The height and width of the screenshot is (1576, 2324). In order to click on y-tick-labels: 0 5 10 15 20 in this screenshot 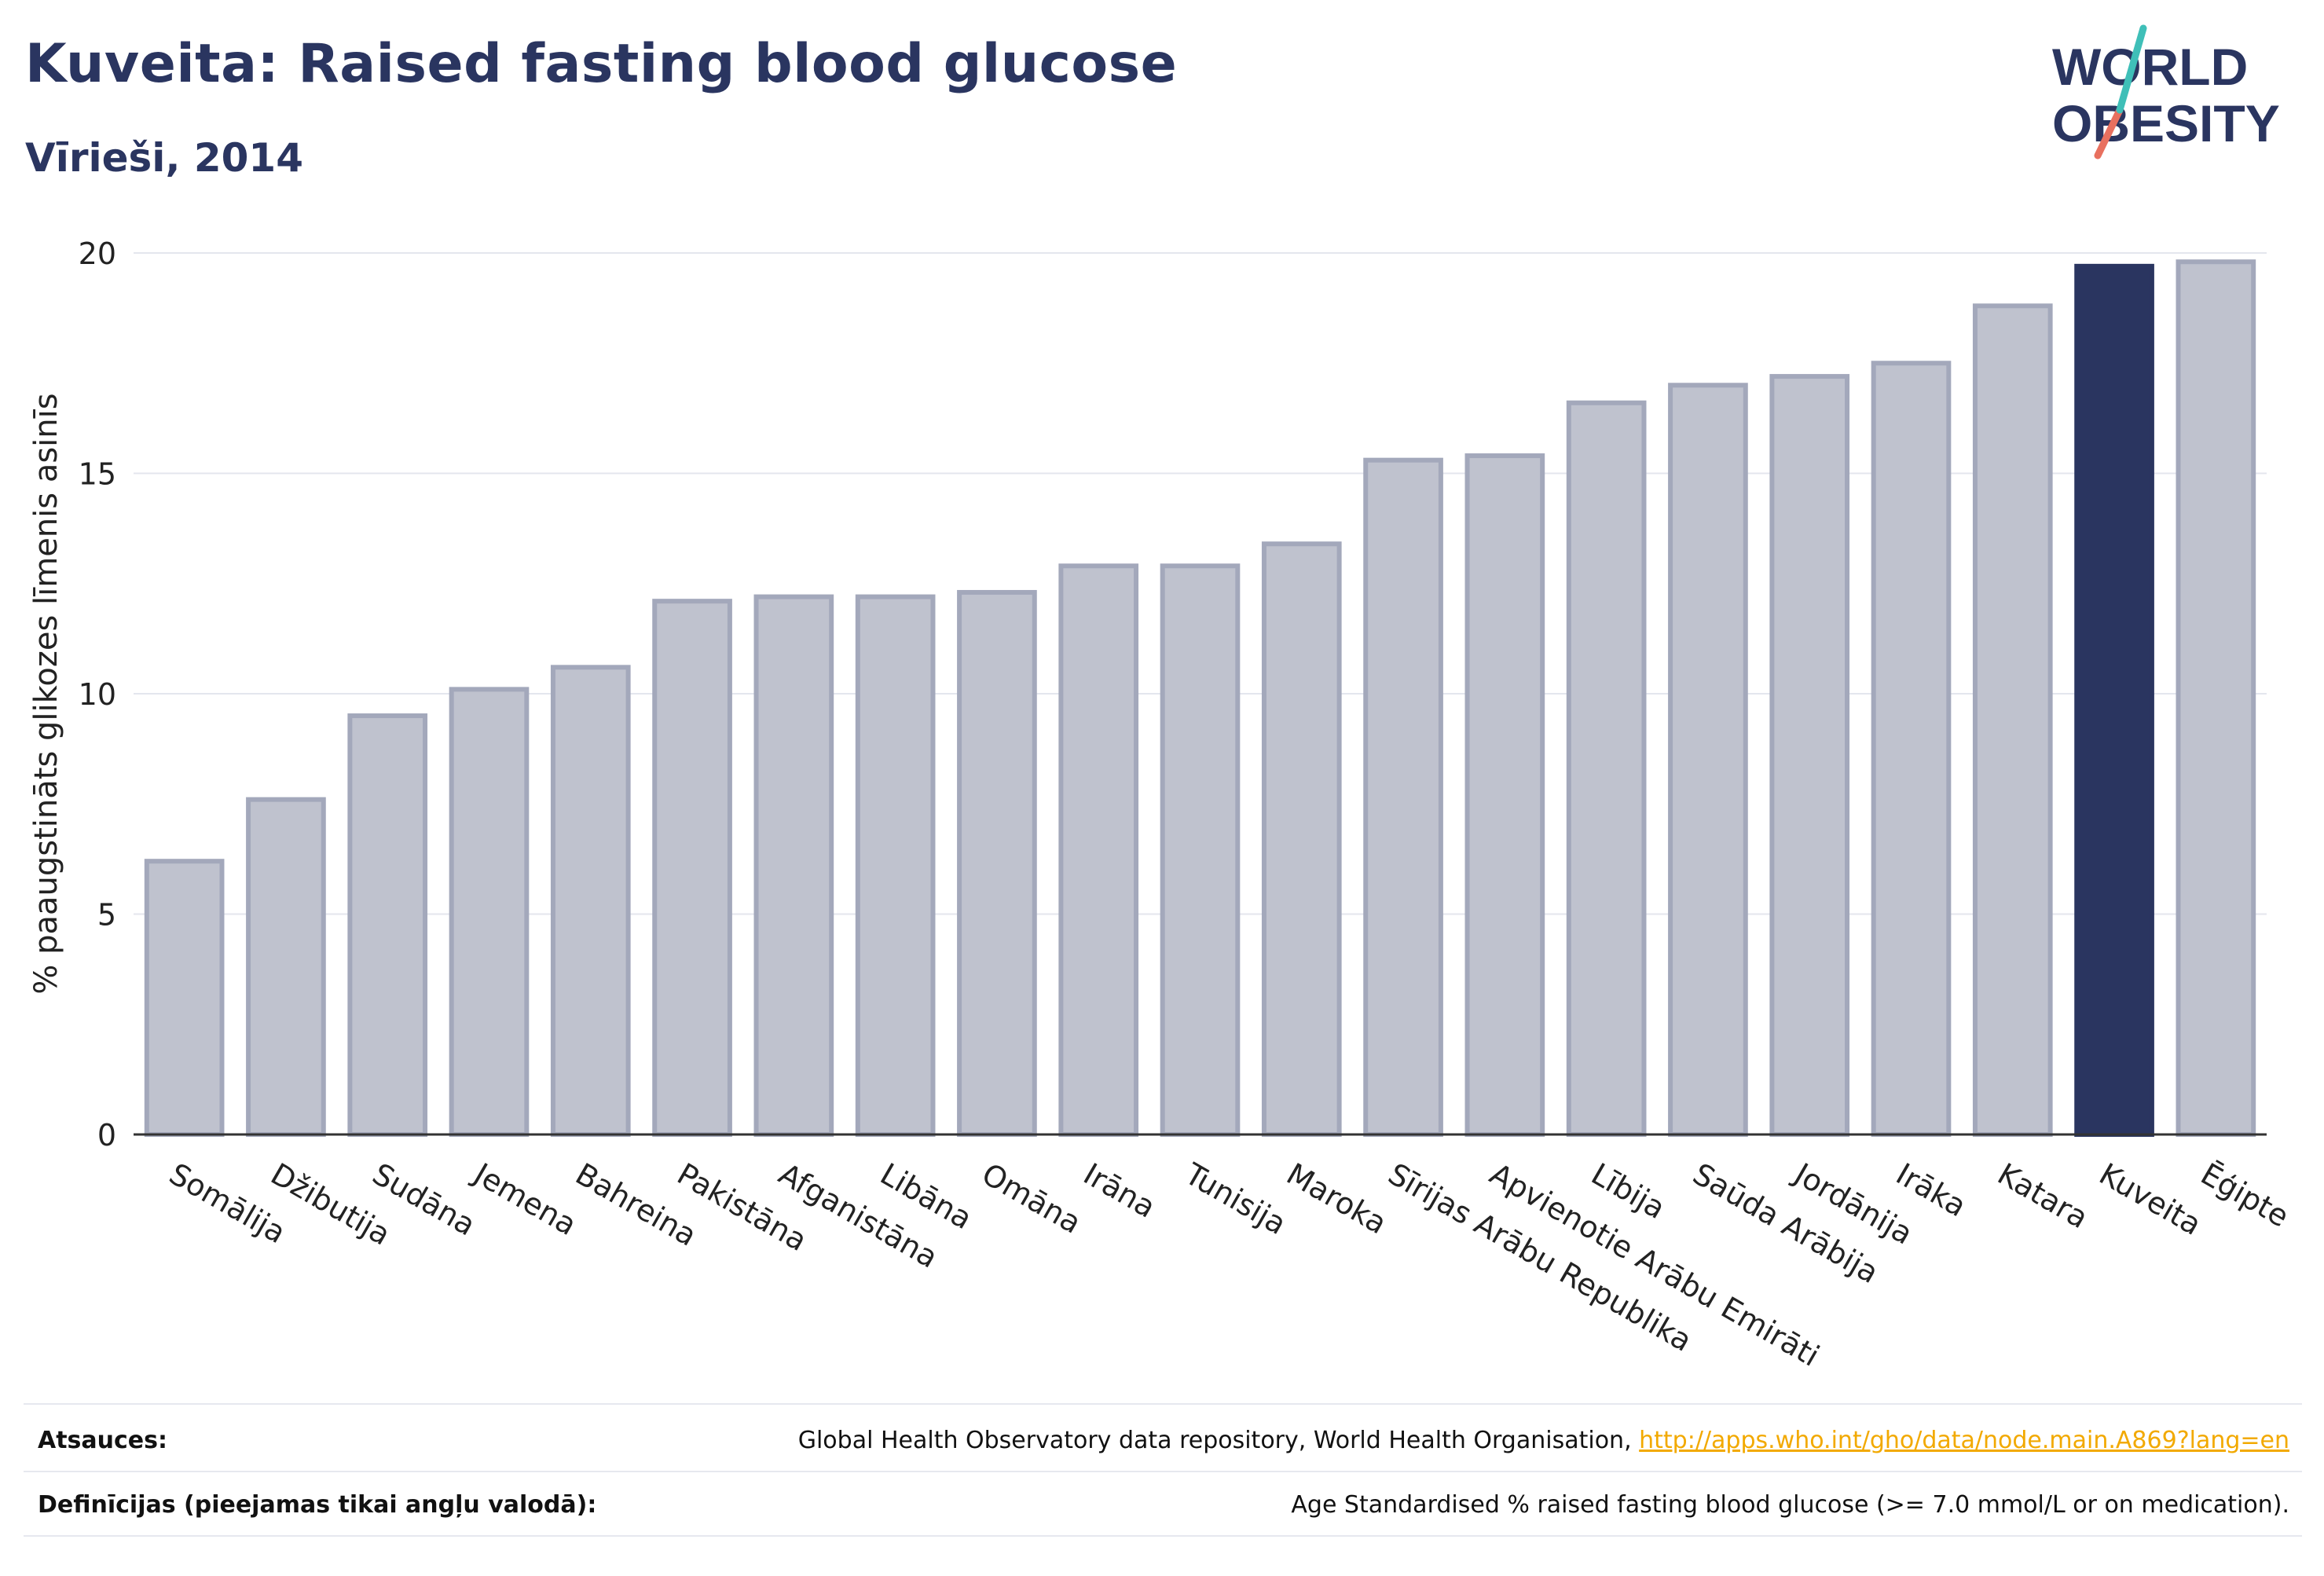, I will do `click(97, 694)`.